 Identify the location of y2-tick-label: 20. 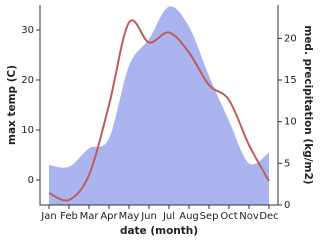
(290, 38).